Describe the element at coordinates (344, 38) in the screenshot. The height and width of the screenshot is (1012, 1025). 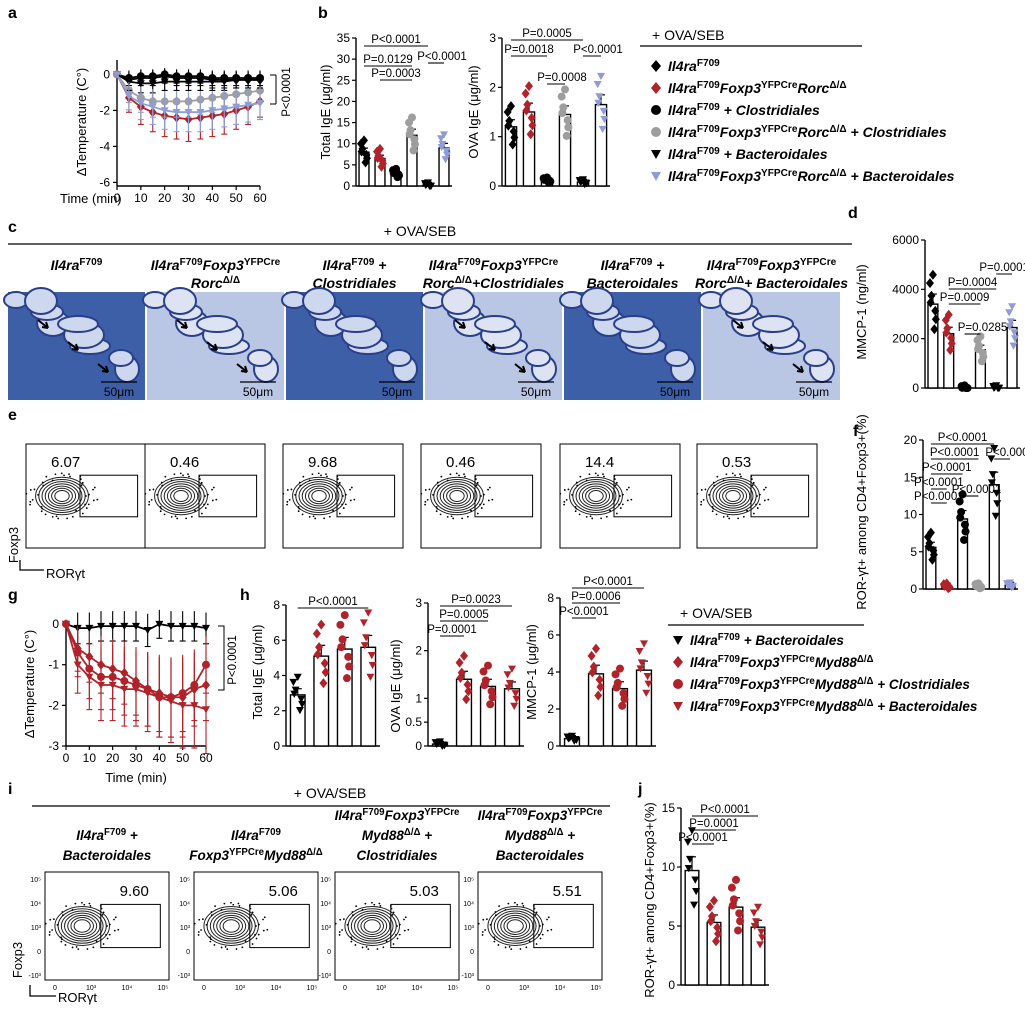
I see `y-tick-label: 35` at that location.